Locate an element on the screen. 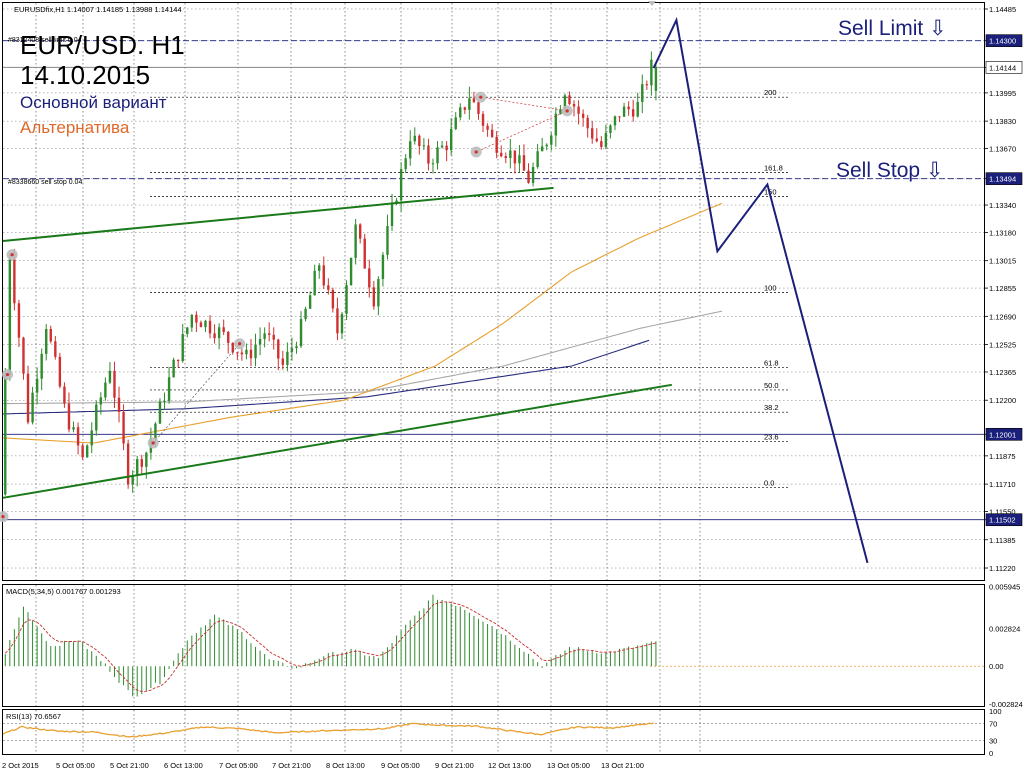 The width and height of the screenshot is (1024, 773). price-tick-label: 1.11385 is located at coordinates (1002, 540).